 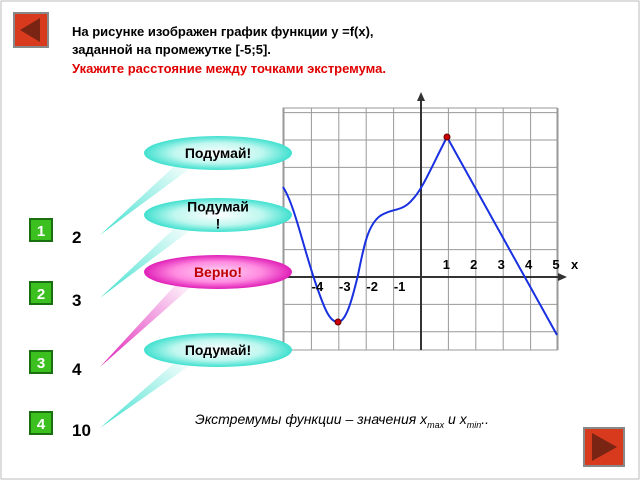 I want to click on x-tick-label: 2, so click(x=473, y=264).